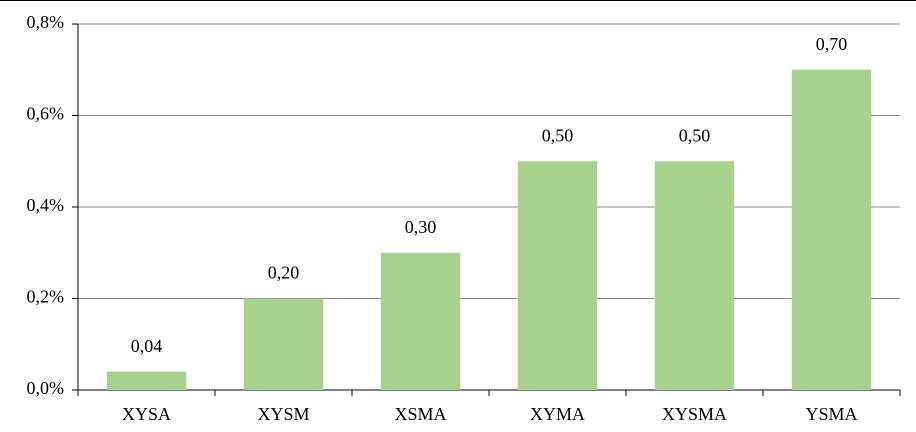  I want to click on x-tick-label: XYMA, so click(557, 414).